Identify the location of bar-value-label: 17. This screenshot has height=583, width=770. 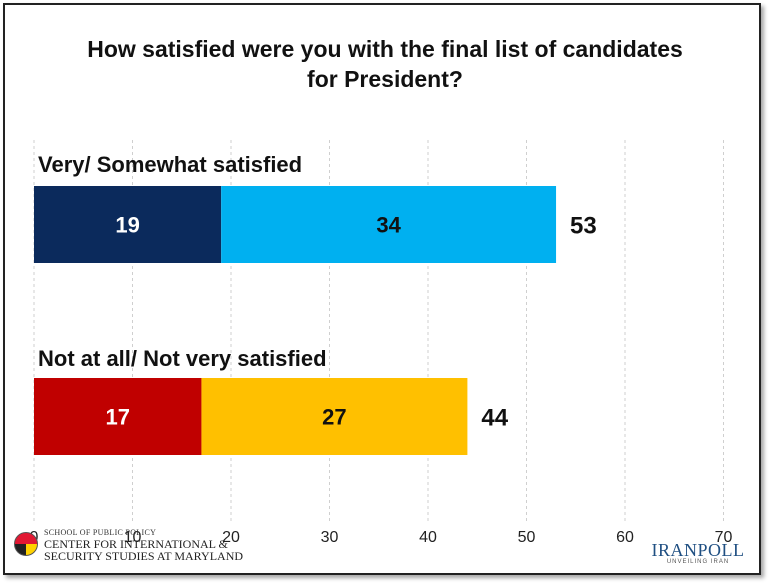
(117, 417).